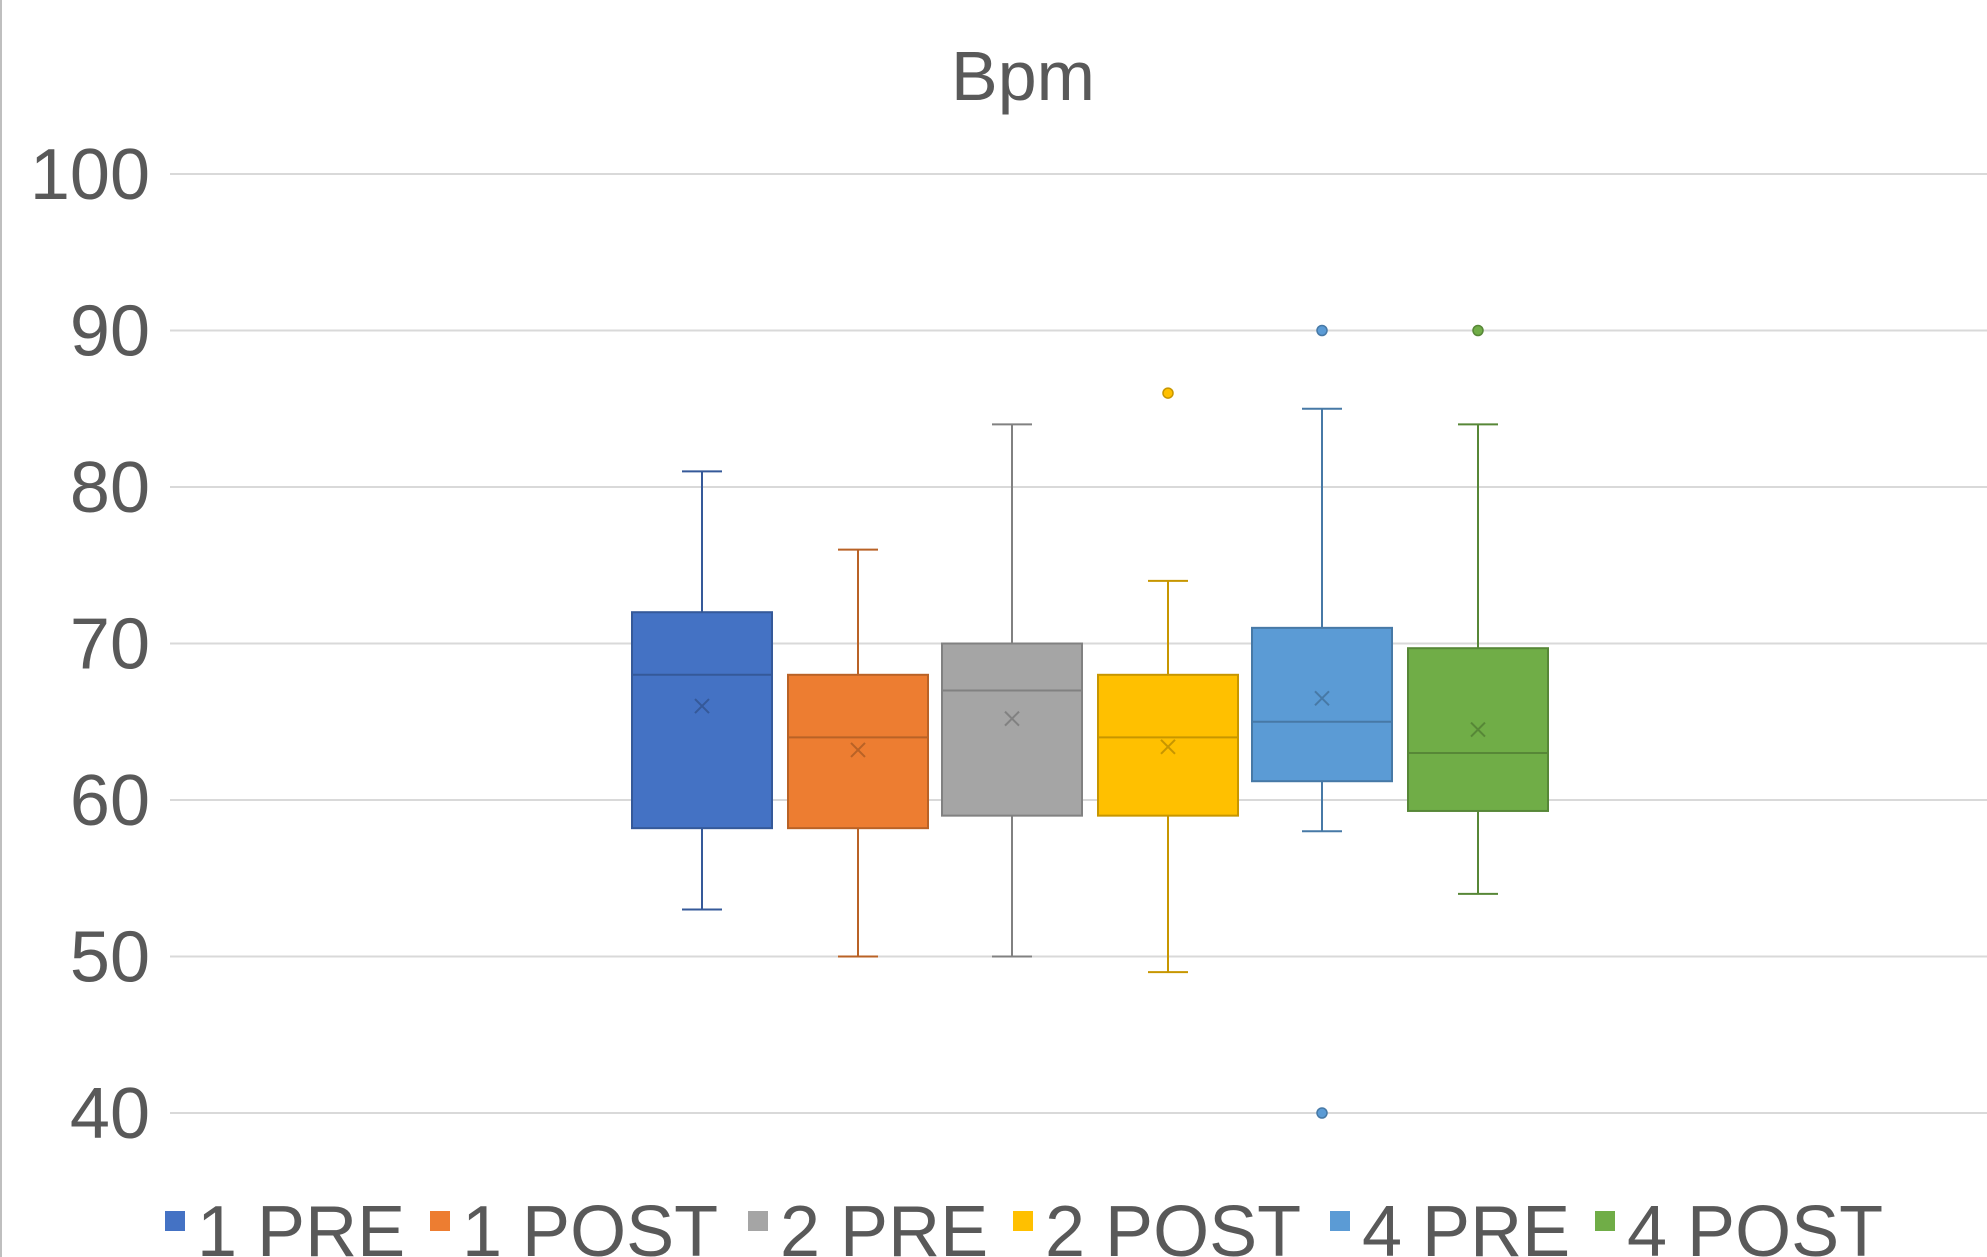  I want to click on legend-label: 2 PRE, so click(884, 1224).